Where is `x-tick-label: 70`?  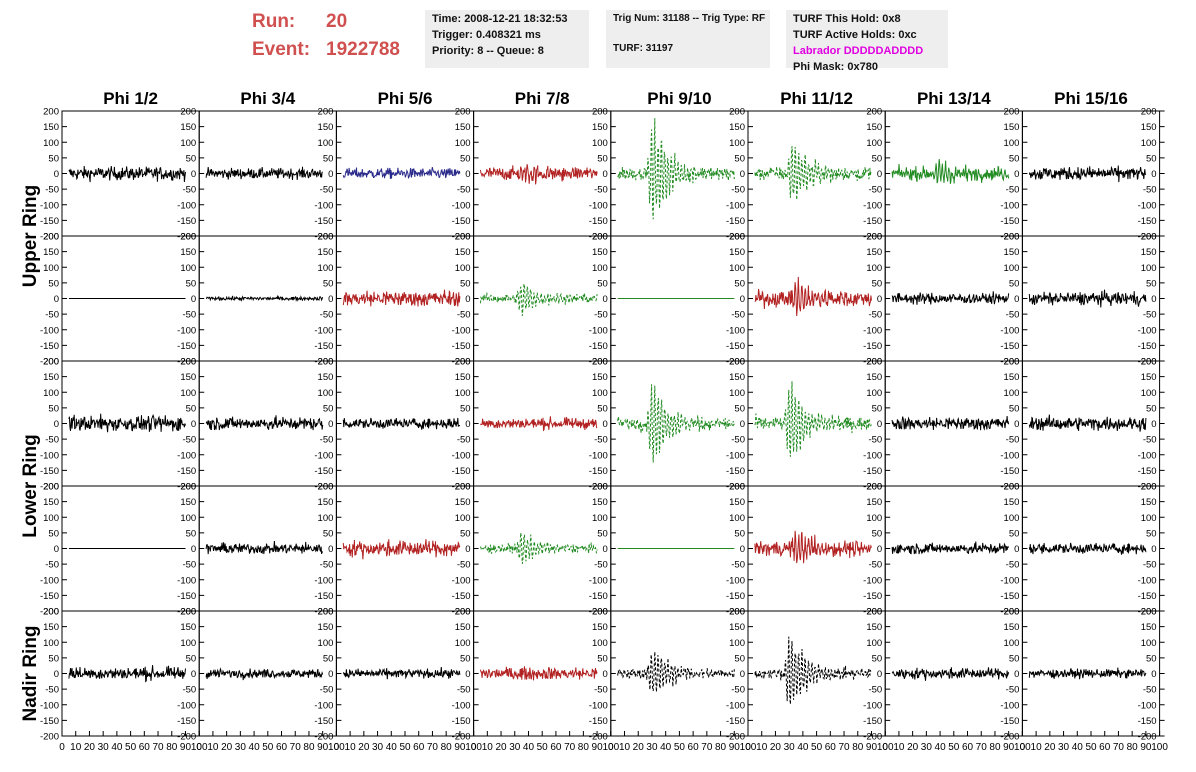
x-tick-label: 70 is located at coordinates (707, 747).